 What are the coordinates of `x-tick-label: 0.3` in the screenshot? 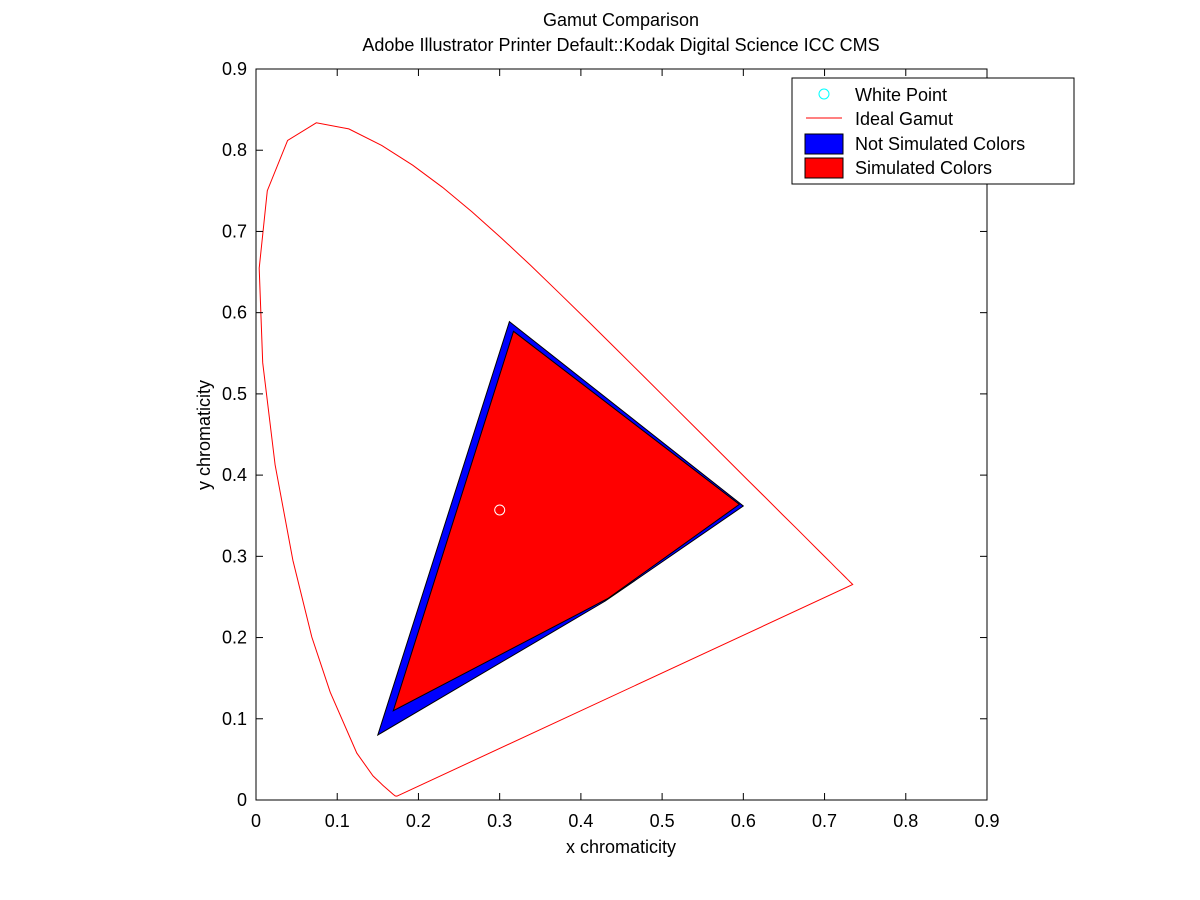 It's located at (499, 821).